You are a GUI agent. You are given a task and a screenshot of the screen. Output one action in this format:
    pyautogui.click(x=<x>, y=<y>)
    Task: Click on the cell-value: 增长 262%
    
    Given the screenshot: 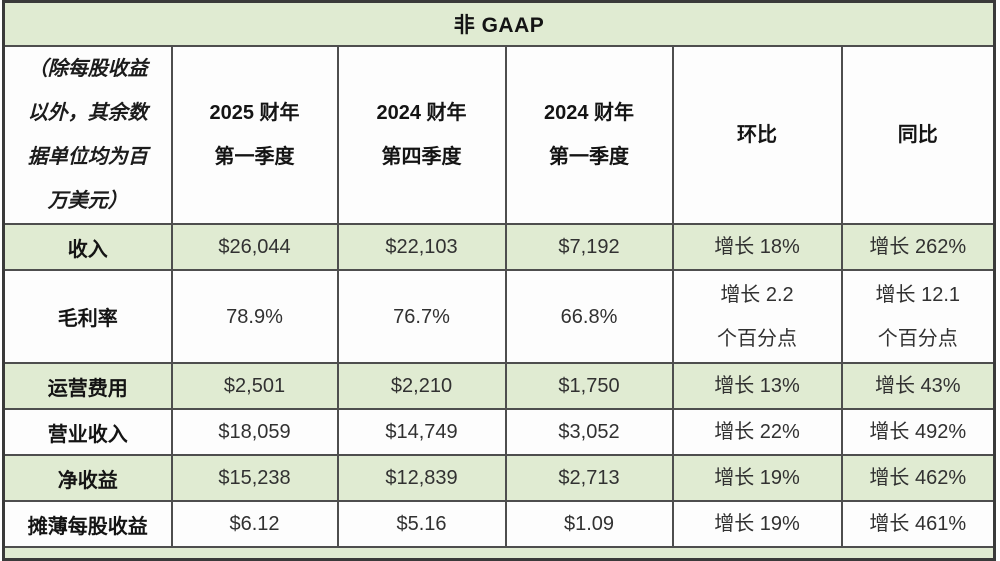 What is the action you would take?
    pyautogui.click(x=918, y=247)
    